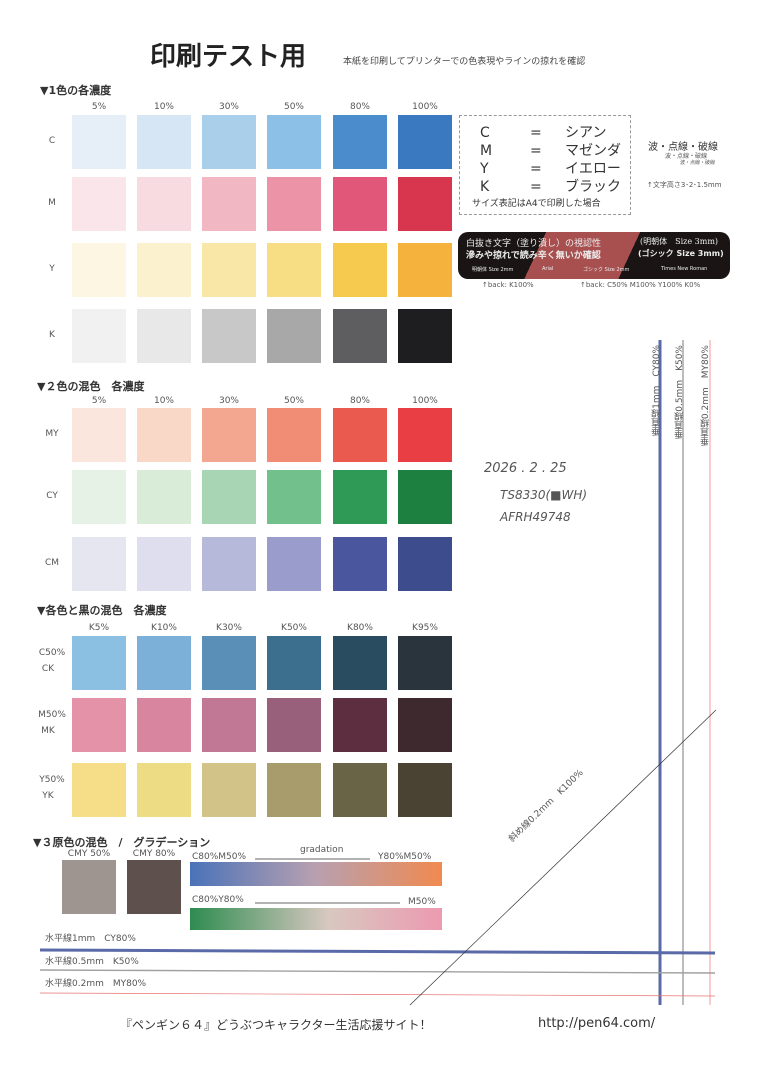 The height and width of the screenshot is (1080, 763). I want to click on gradient1-left-label: C80%M50%, so click(219, 857).